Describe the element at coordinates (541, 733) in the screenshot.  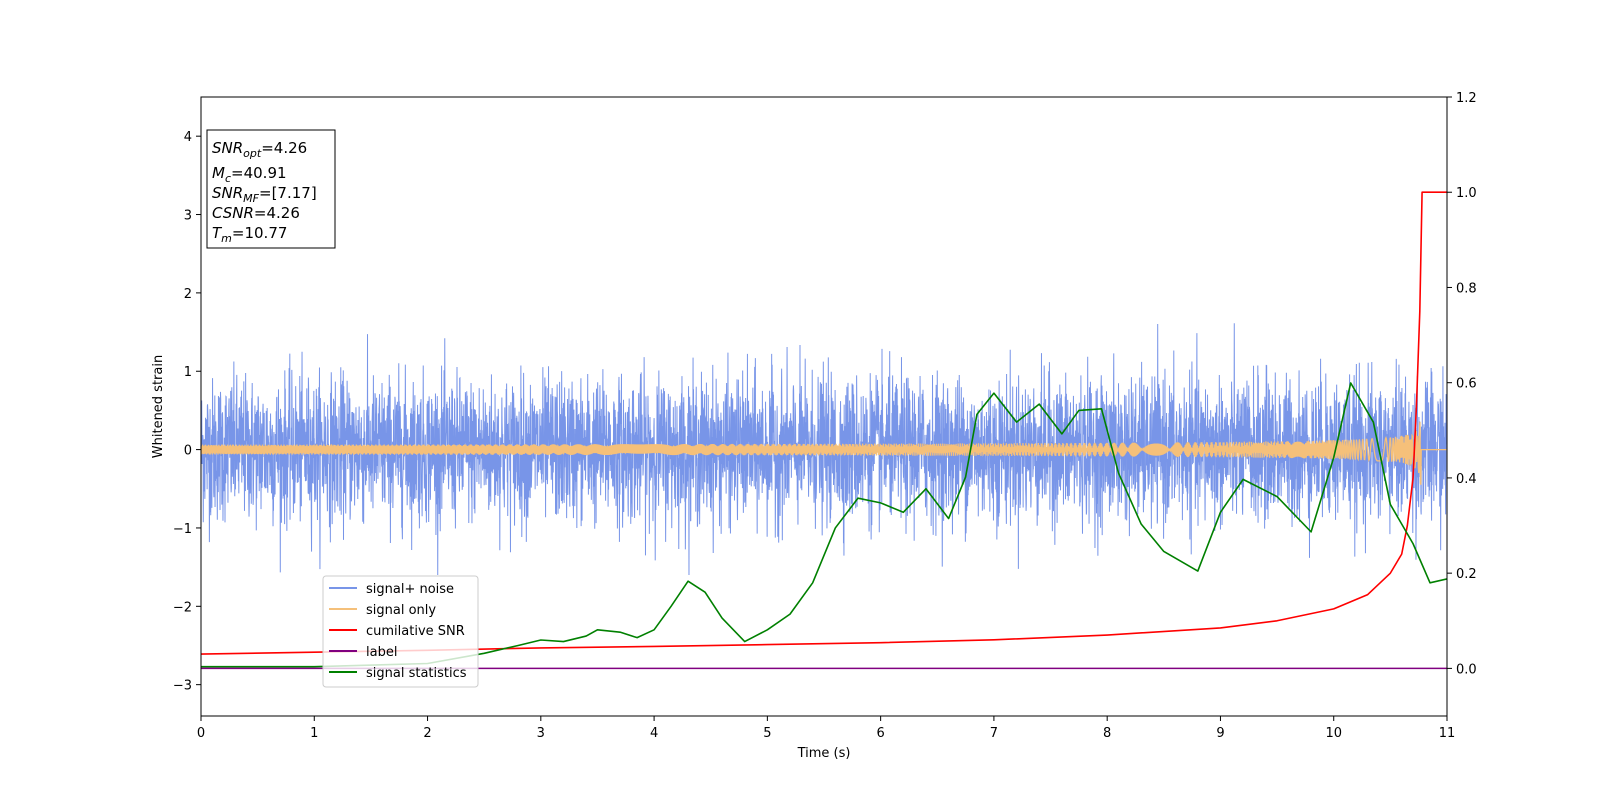
I see `x-tick-label: 3` at that location.